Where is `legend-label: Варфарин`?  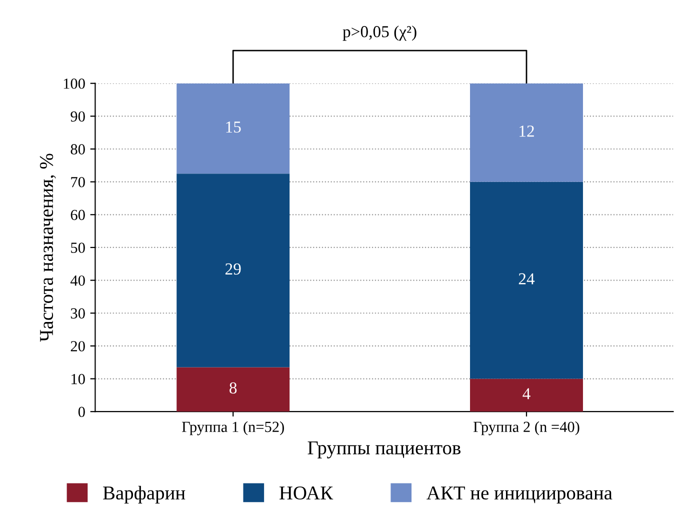 legend-label: Варфарин is located at coordinates (144, 495).